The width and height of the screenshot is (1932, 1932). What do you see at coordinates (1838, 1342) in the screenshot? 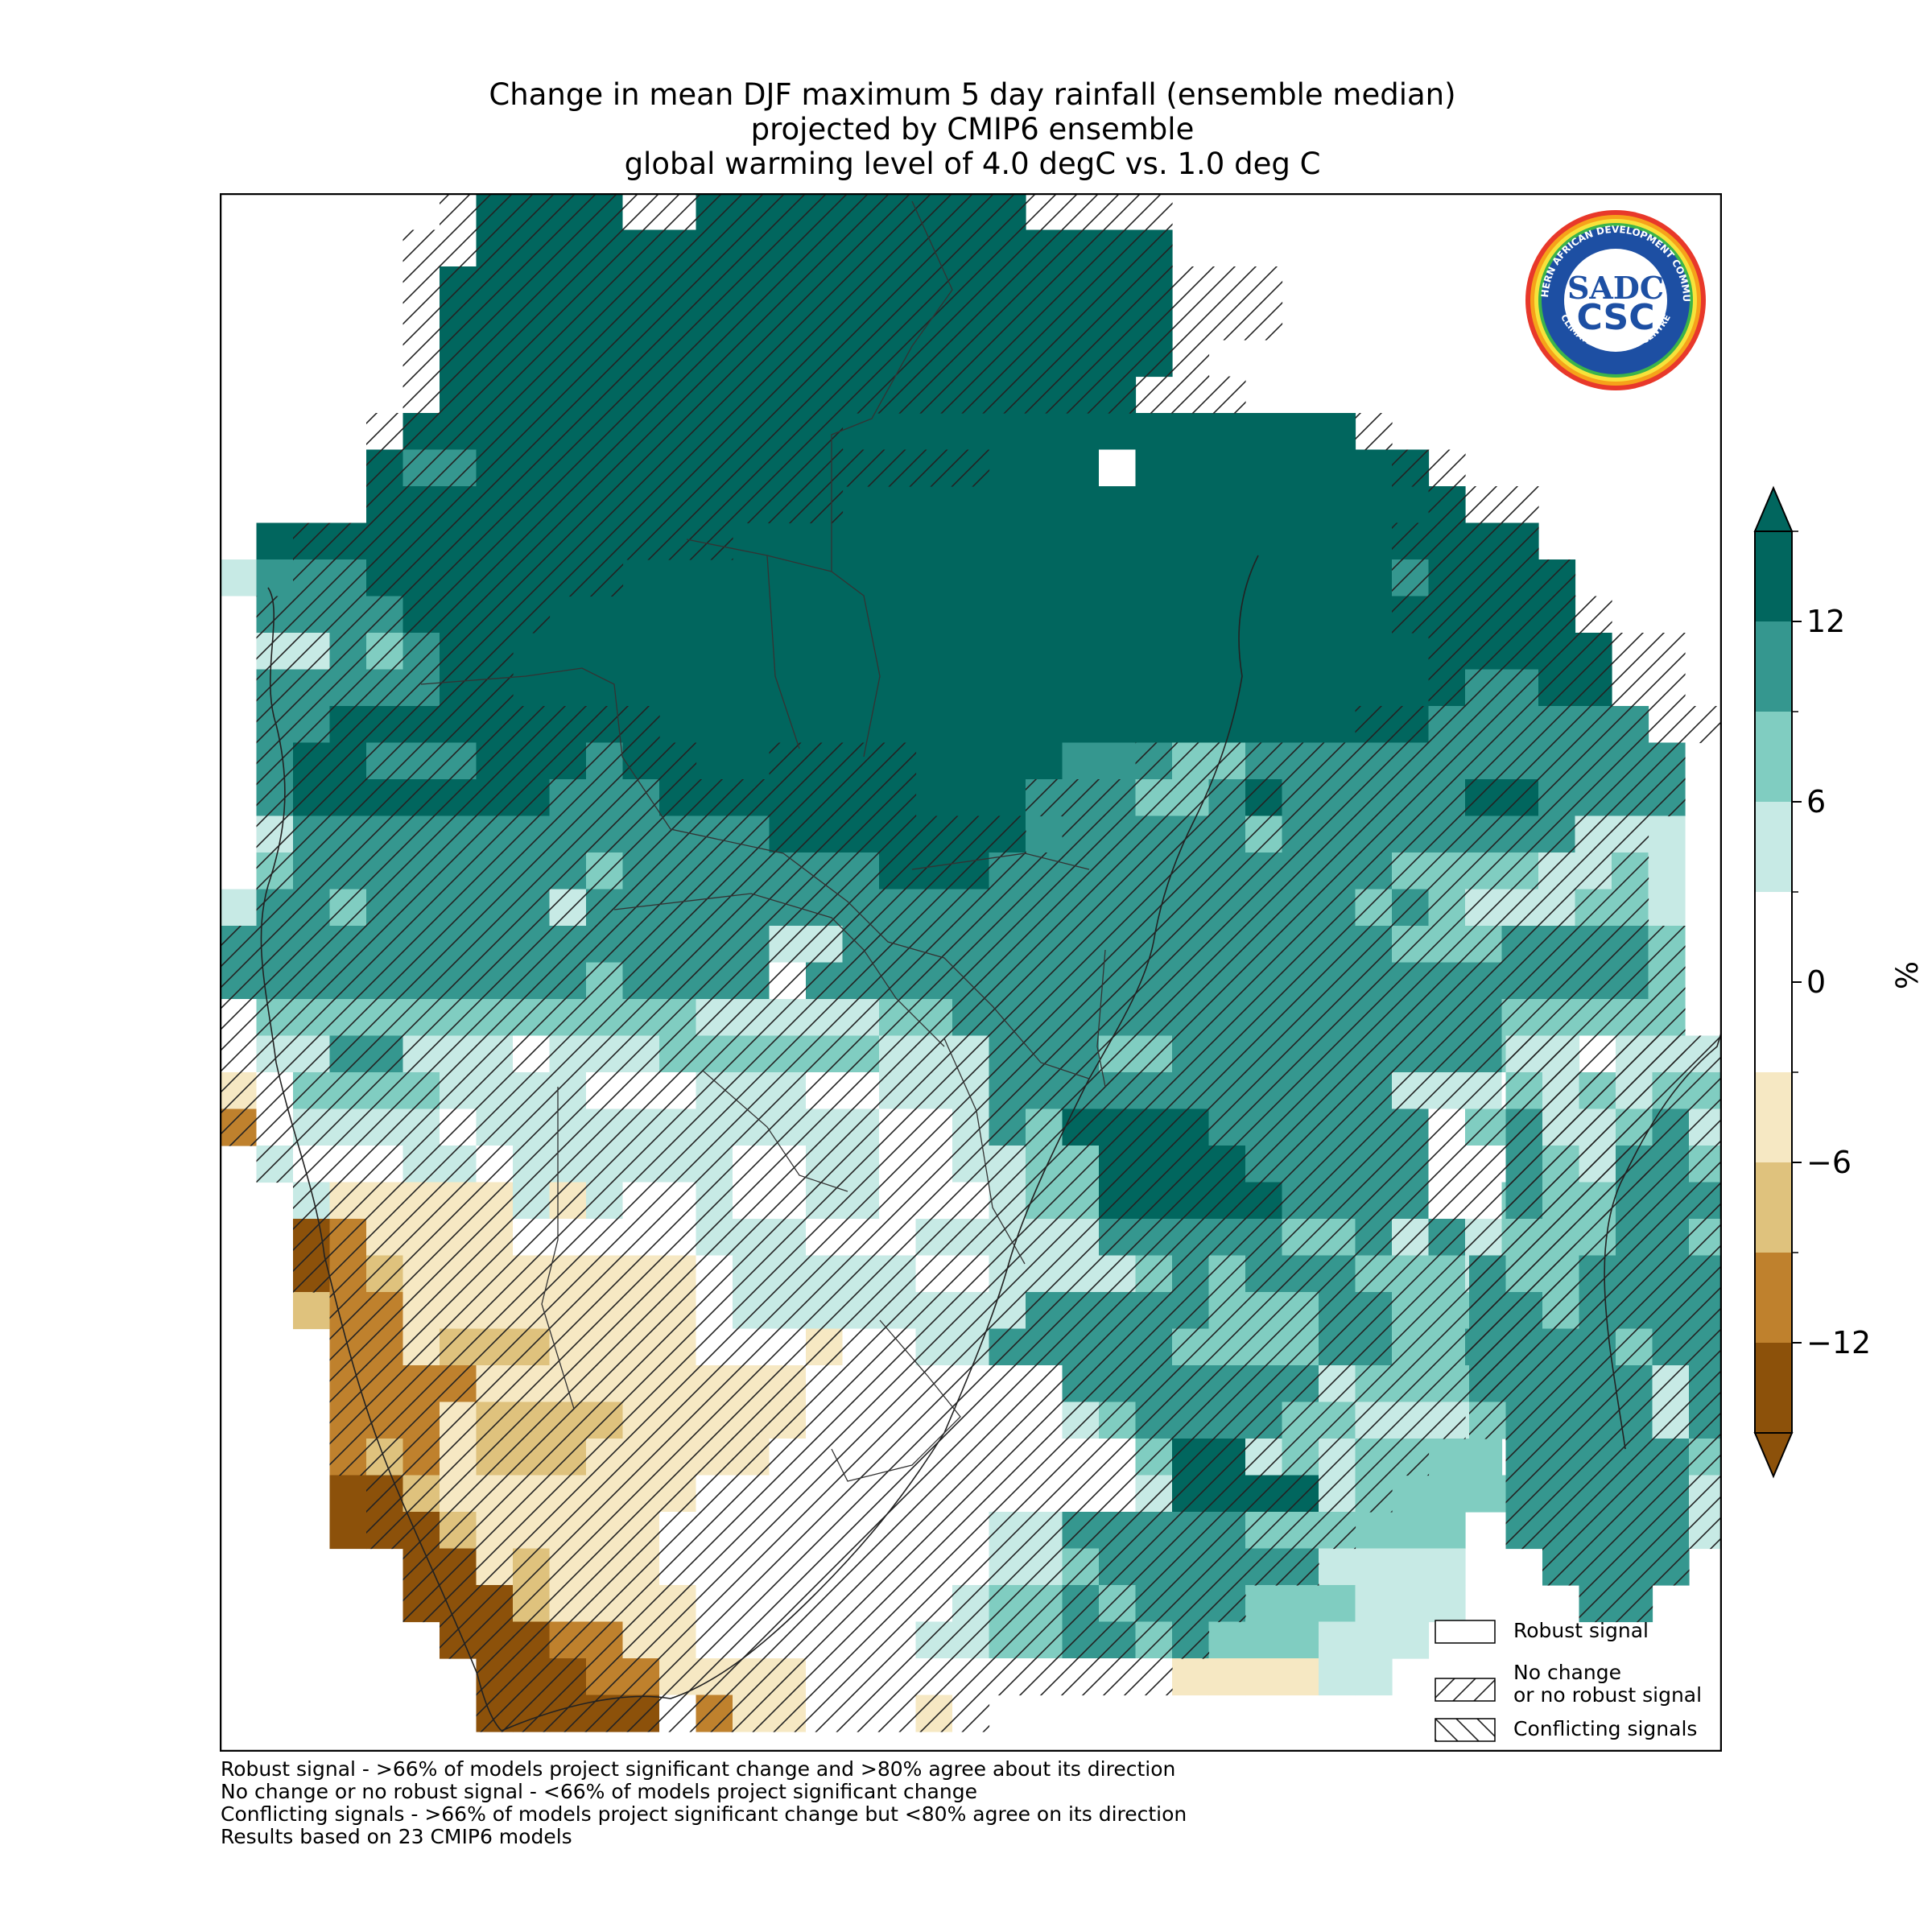
I see `colorbar-tick-label: −12` at bounding box center [1838, 1342].